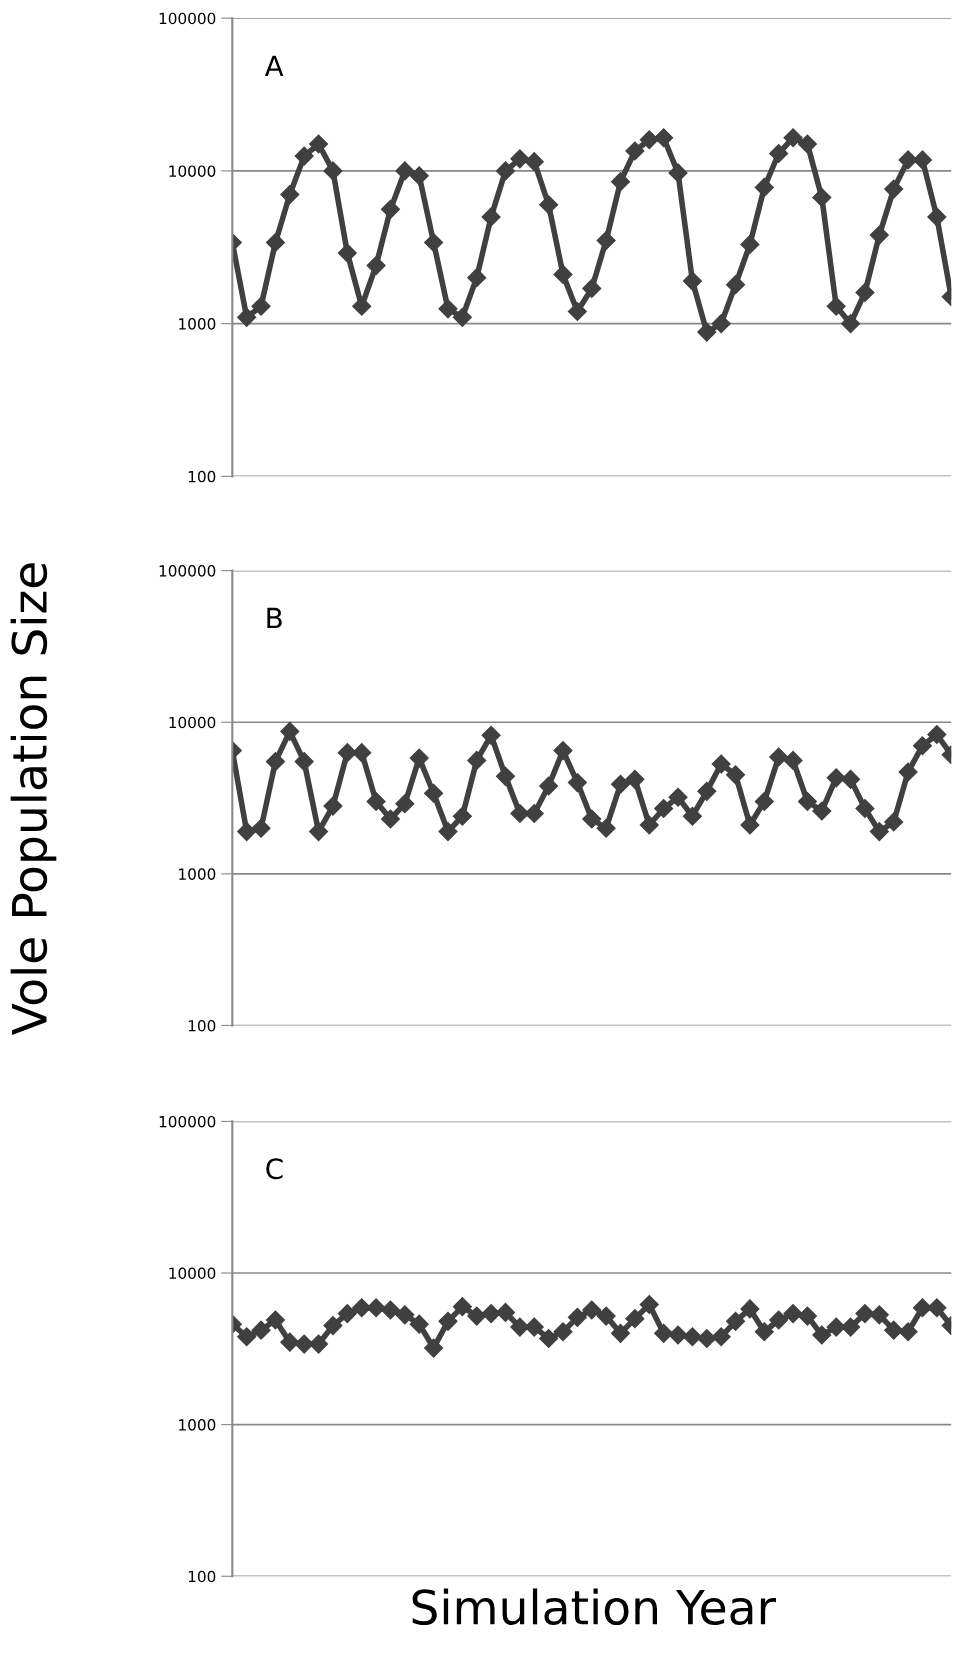  What do you see at coordinates (33, 799) in the screenshot?
I see `y-axis-title: Vole Population Size` at bounding box center [33, 799].